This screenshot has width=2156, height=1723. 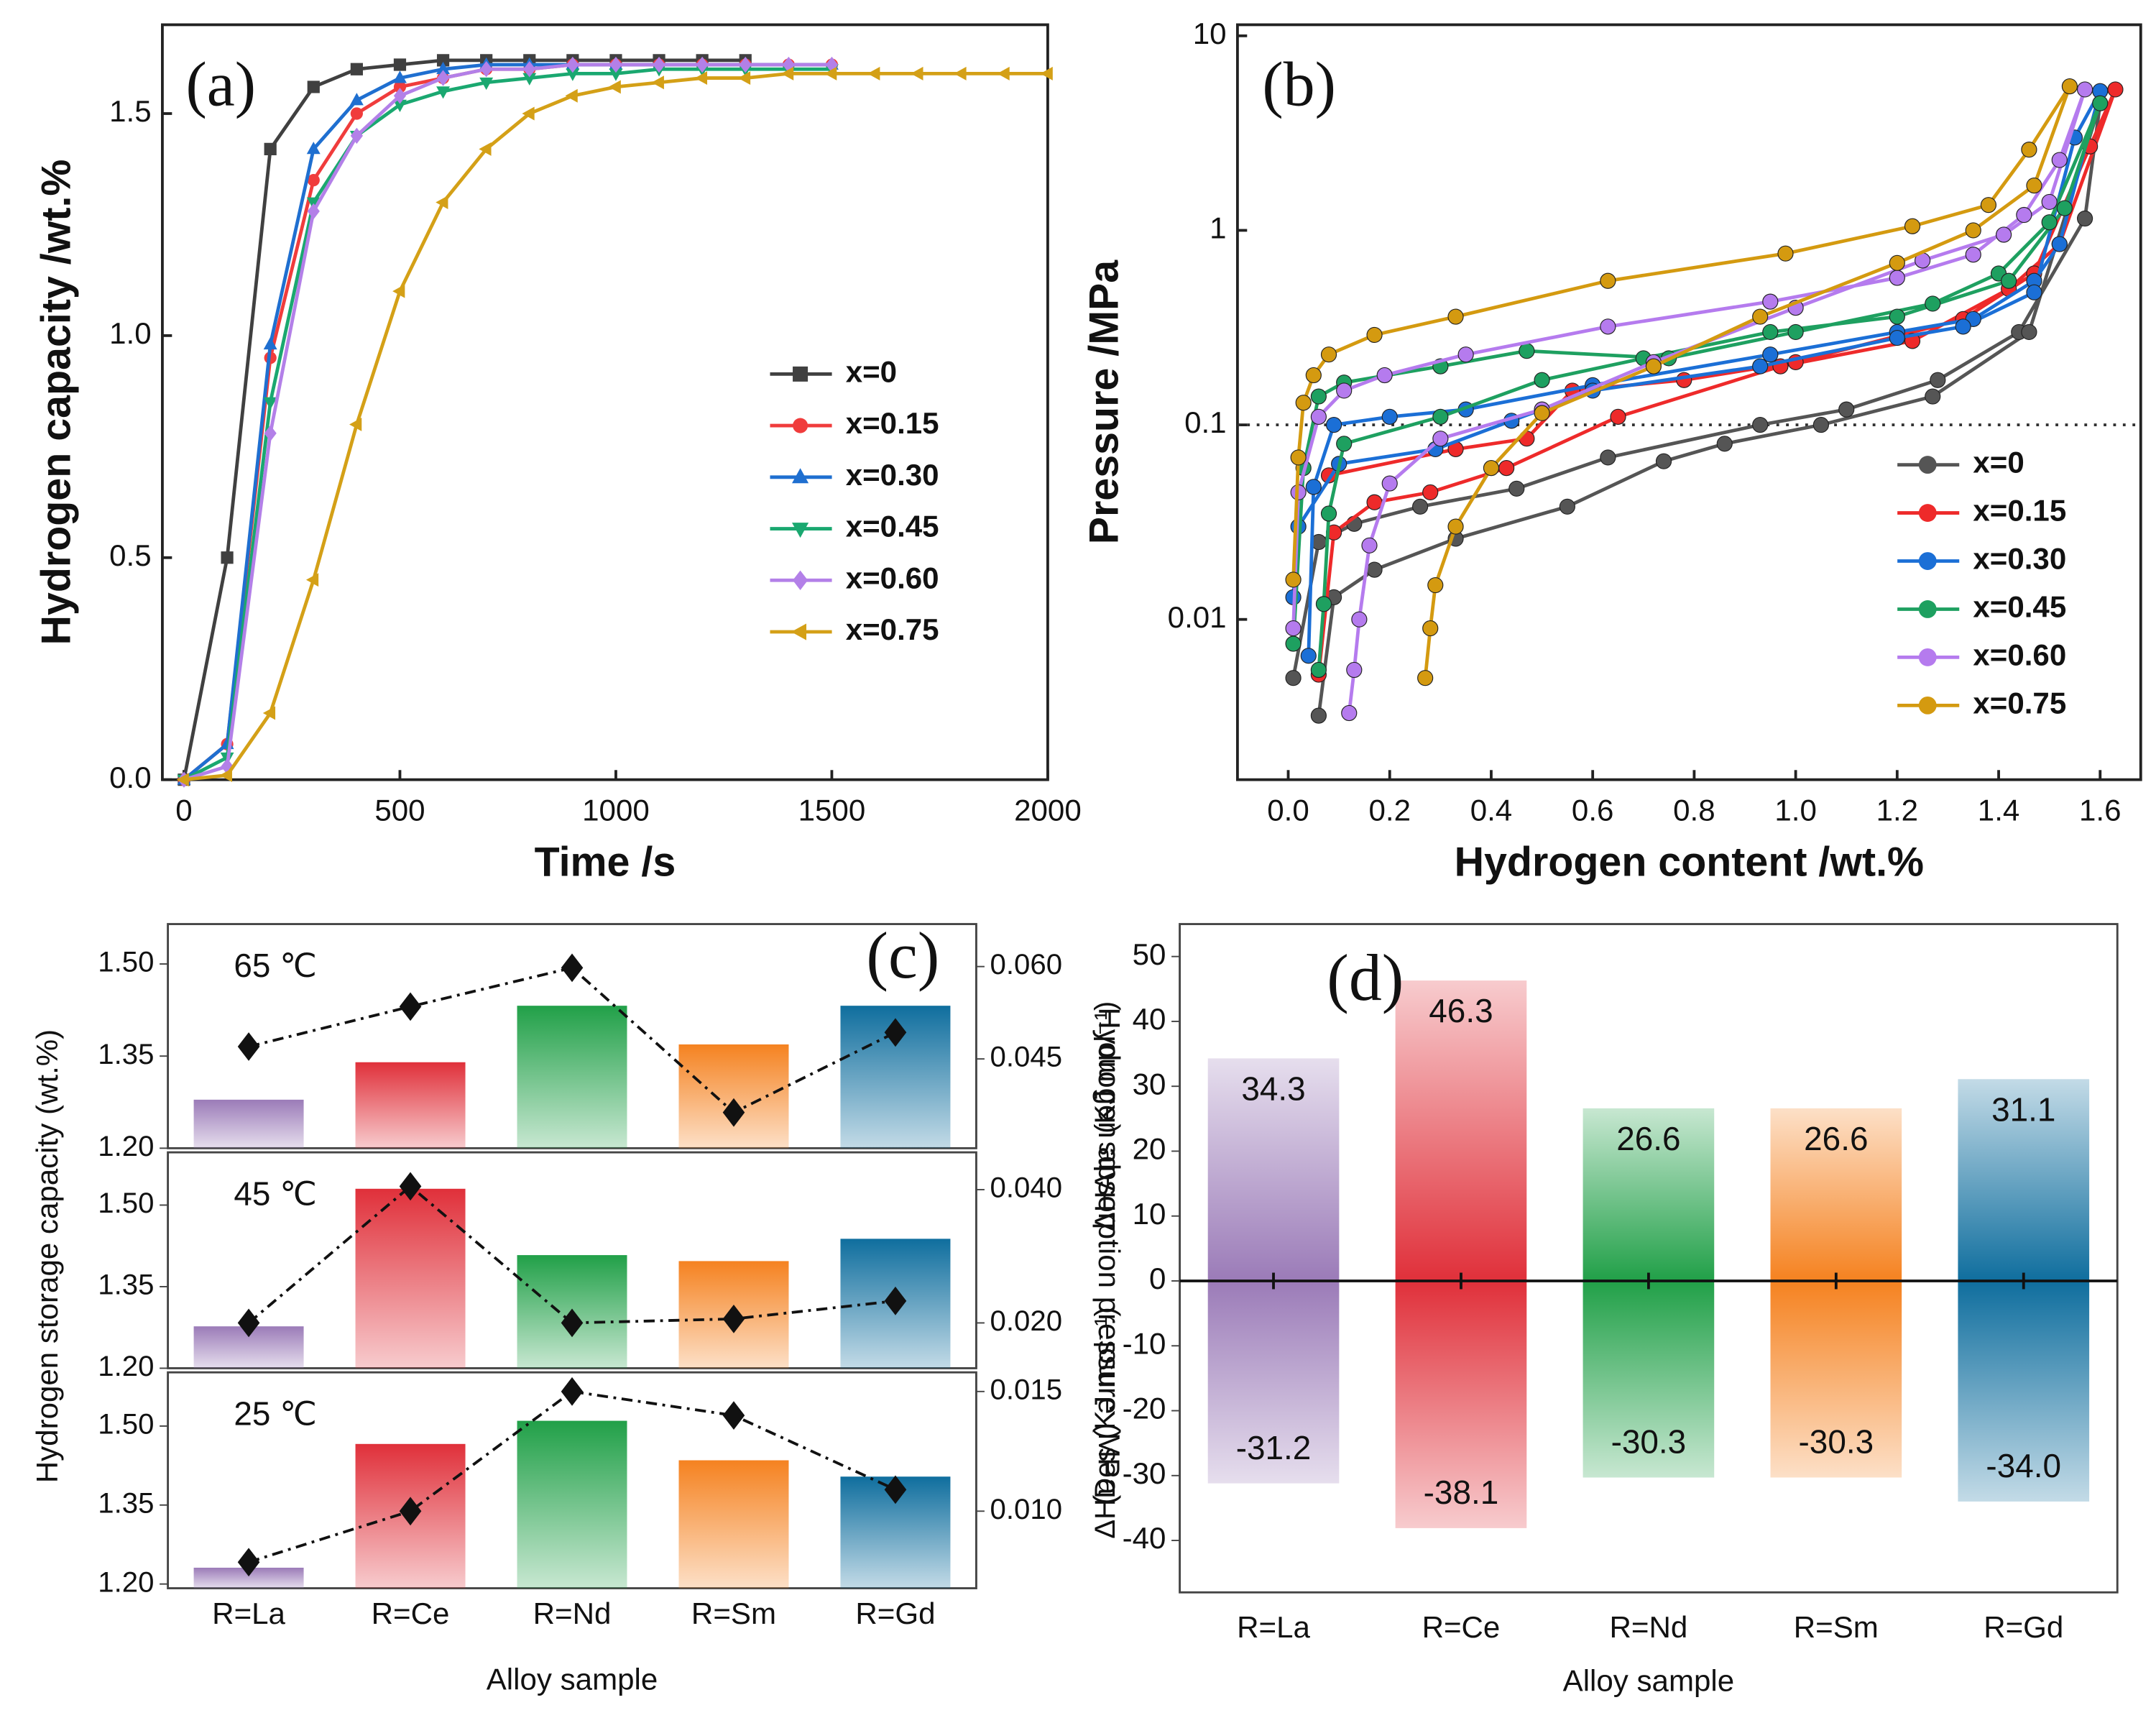 What do you see at coordinates (1149, 1214) in the screenshot?
I see `y-tick-label: 10` at bounding box center [1149, 1214].